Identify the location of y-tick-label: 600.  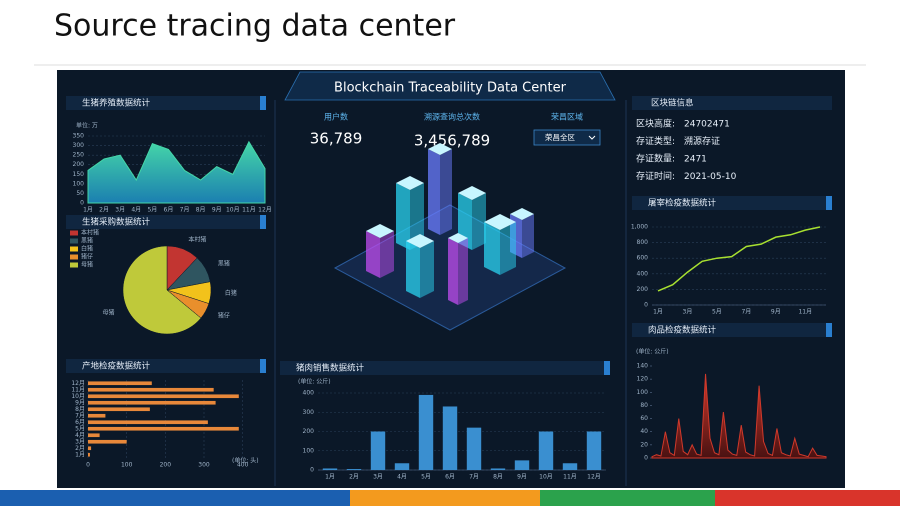
(643, 258).